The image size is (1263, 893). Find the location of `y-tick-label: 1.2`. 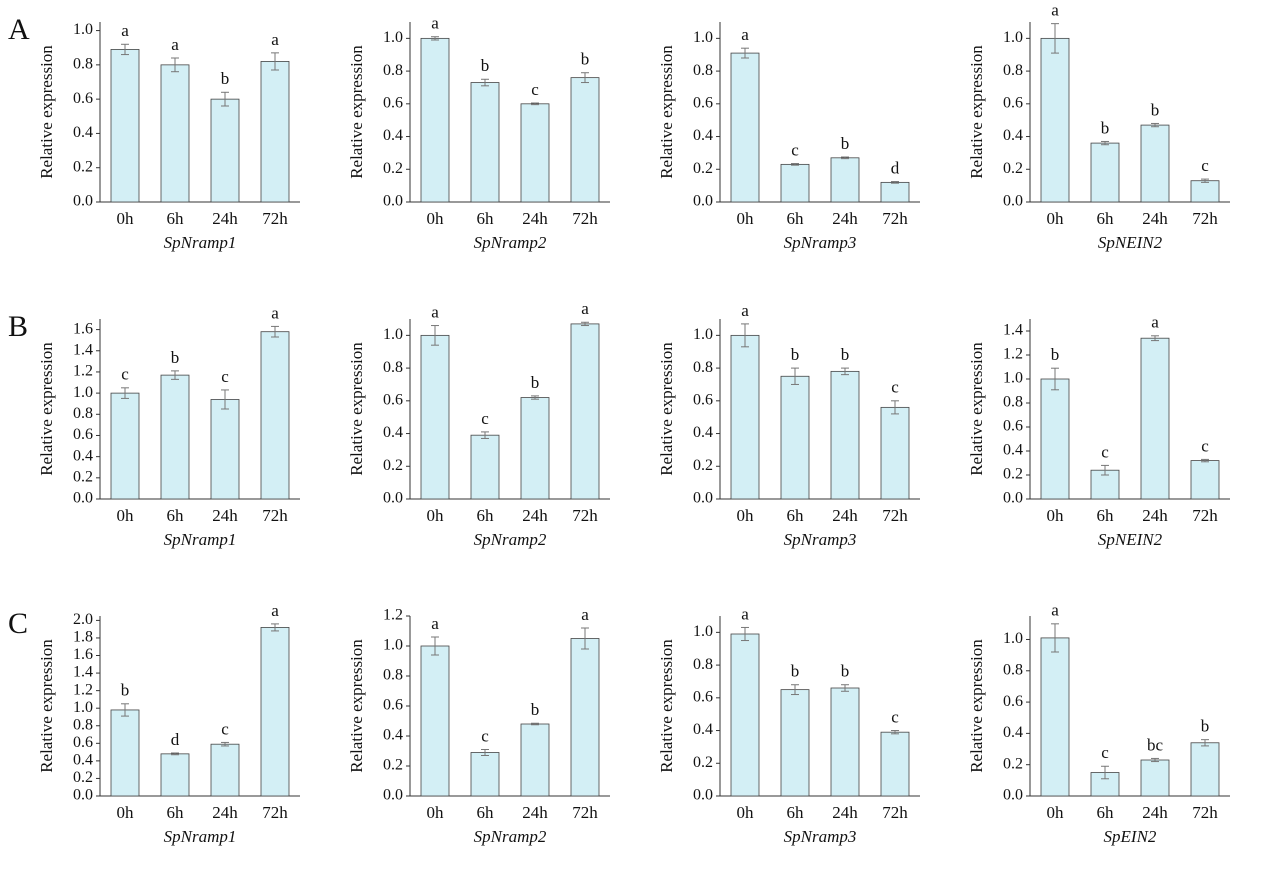

y-tick-label: 1.2 is located at coordinates (83, 689).